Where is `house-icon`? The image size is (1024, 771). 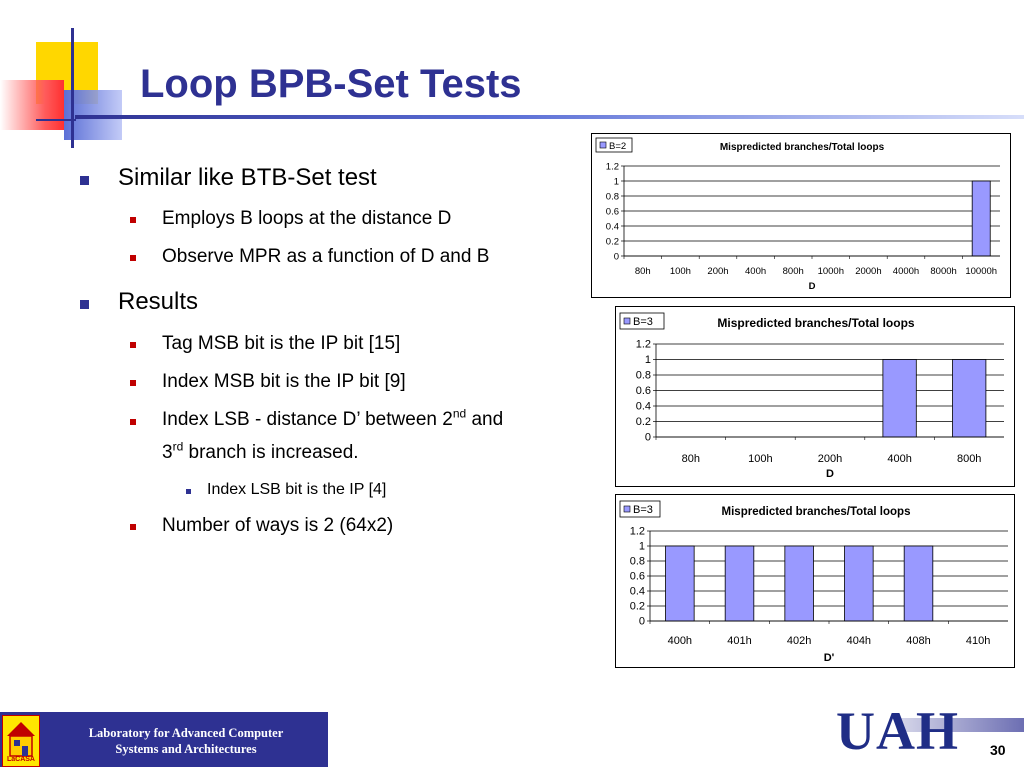
house-icon is located at coordinates (21, 739).